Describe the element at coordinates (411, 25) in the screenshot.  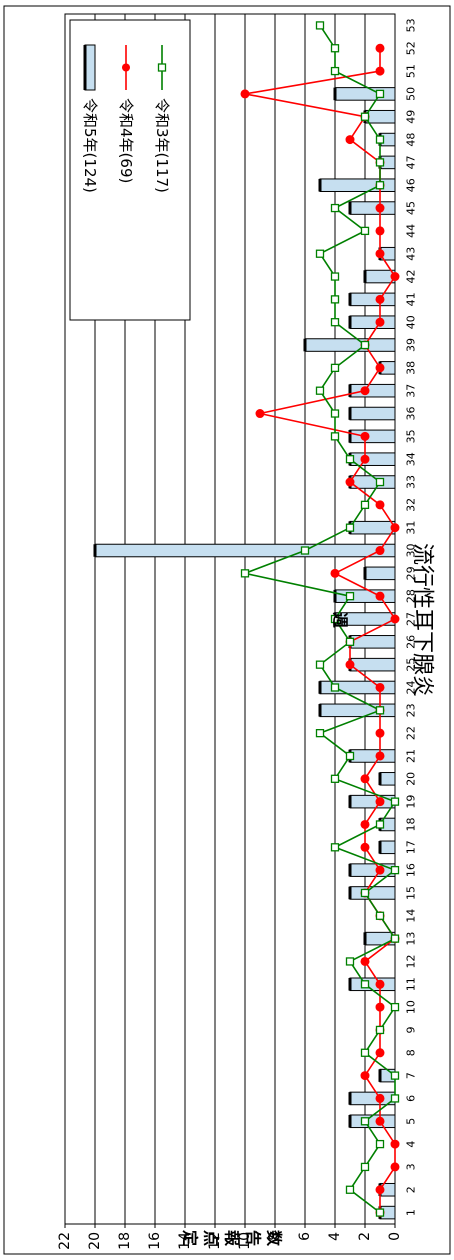
I see `week-tick-label: 53` at that location.